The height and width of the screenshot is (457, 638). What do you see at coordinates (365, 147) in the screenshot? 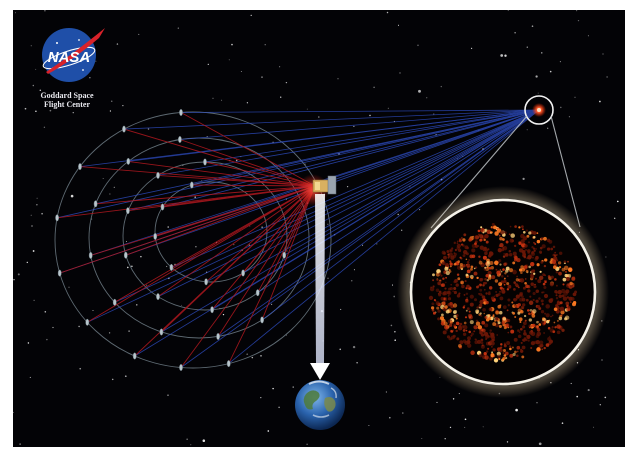
I see `starlight-beam` at bounding box center [365, 147].